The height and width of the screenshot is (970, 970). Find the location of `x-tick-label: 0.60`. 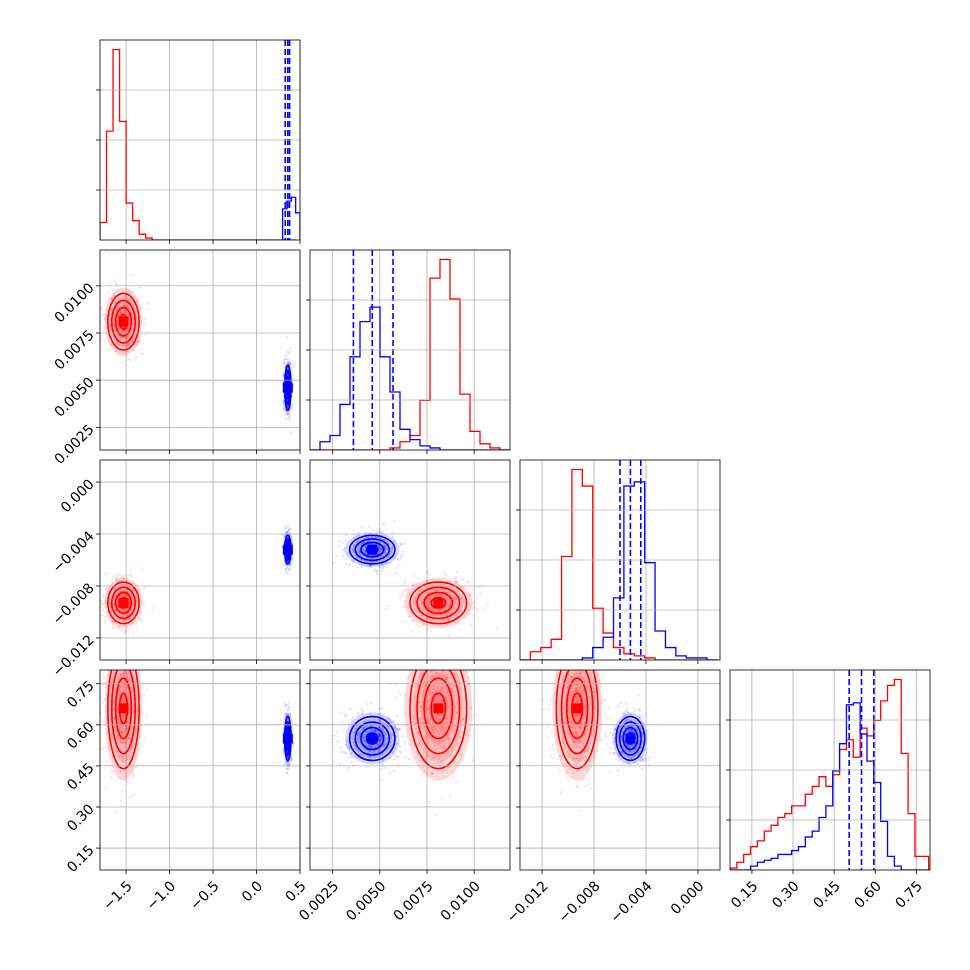

x-tick-label: 0.60 is located at coordinates (867, 894).